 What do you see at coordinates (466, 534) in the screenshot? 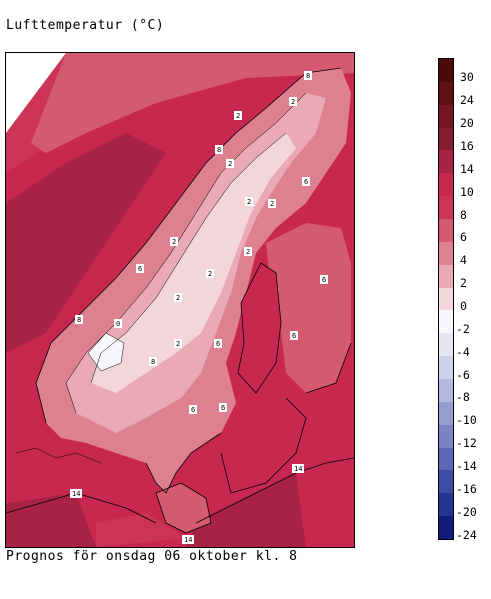
I see `legend-label: -24` at bounding box center [466, 534].